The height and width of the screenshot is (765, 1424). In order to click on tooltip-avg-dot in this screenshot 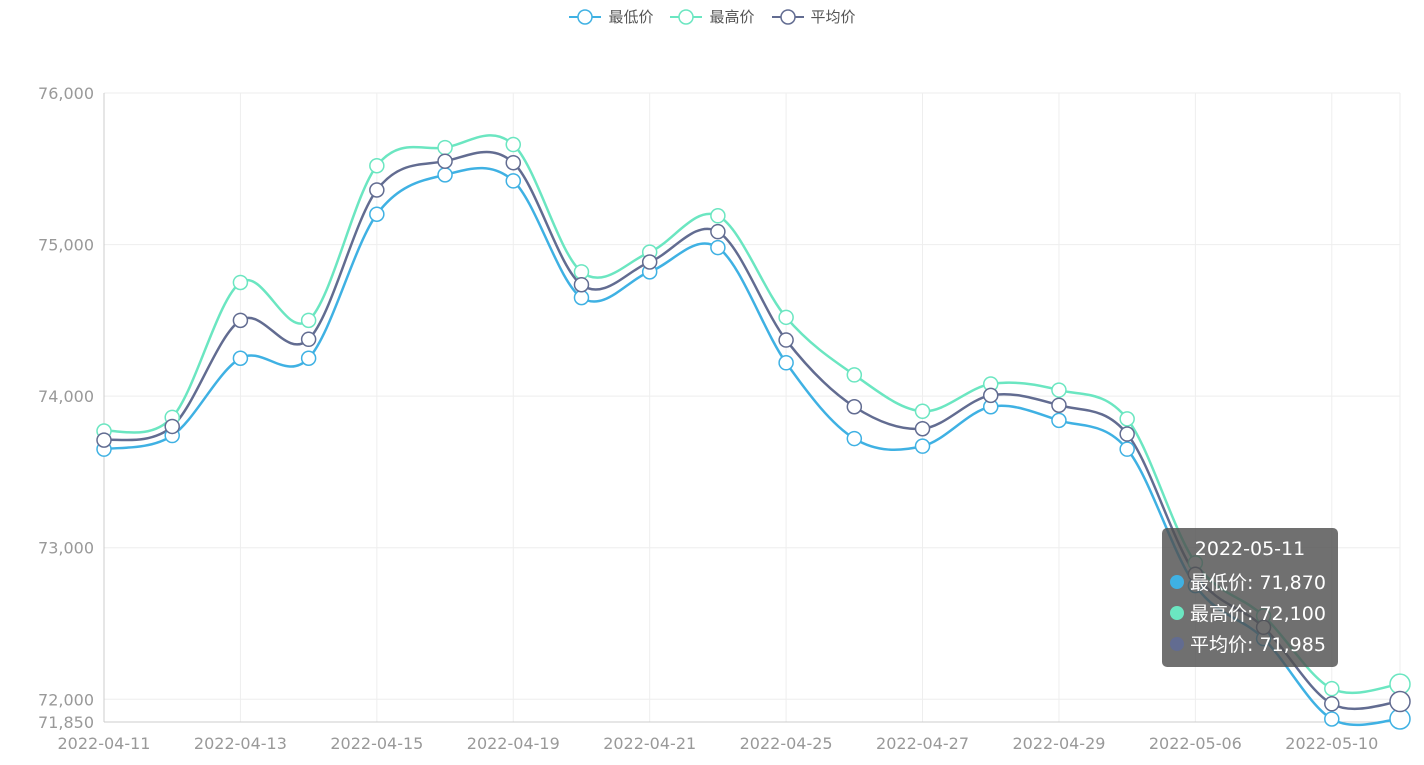, I will do `click(1177, 643)`.